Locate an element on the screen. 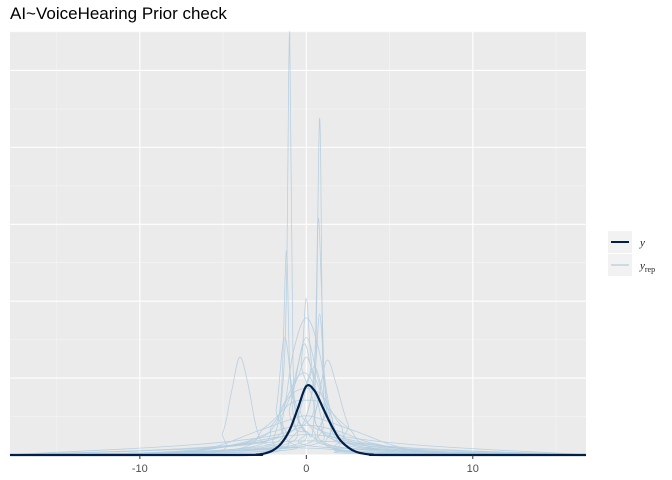 This screenshot has width=672, height=480. legend: y yrep is located at coordinates (631, 253).